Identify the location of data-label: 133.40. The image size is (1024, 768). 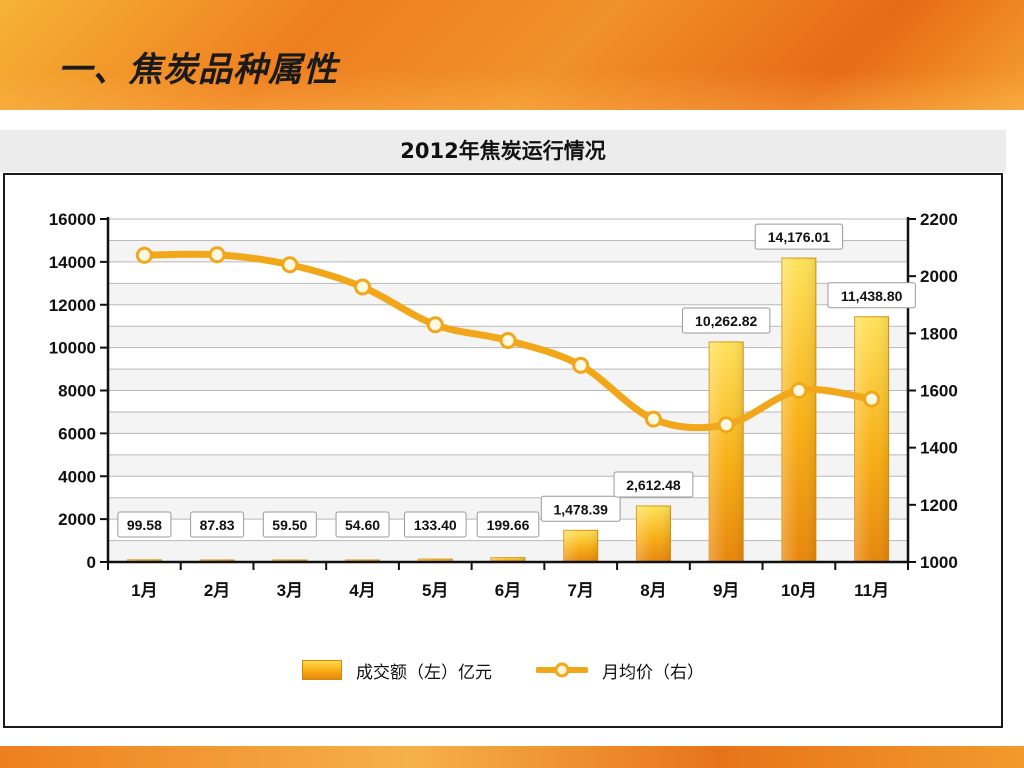
(435, 525).